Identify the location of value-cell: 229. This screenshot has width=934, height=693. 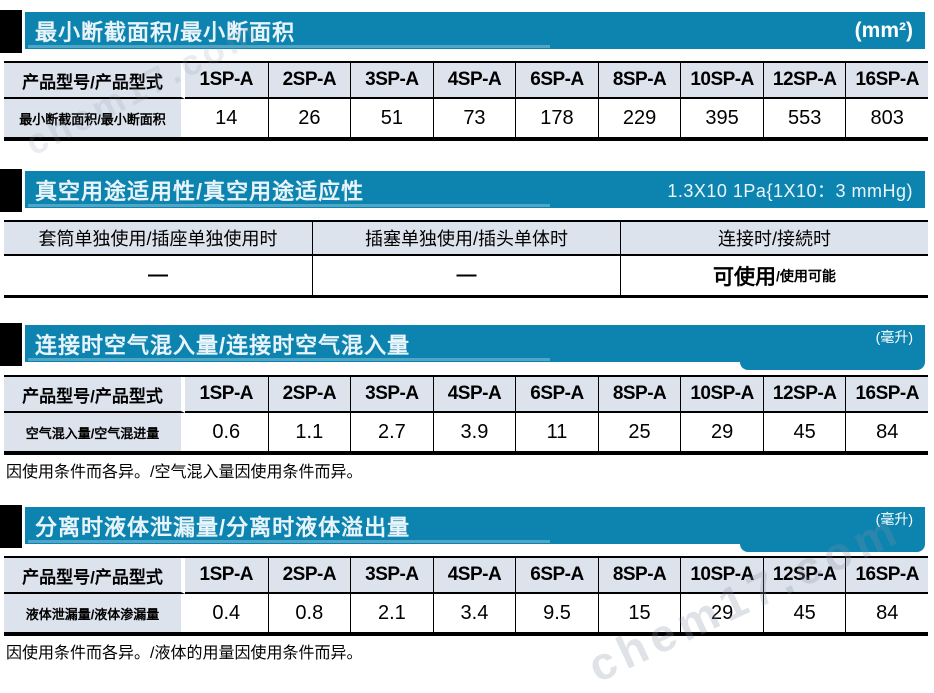
(639, 118).